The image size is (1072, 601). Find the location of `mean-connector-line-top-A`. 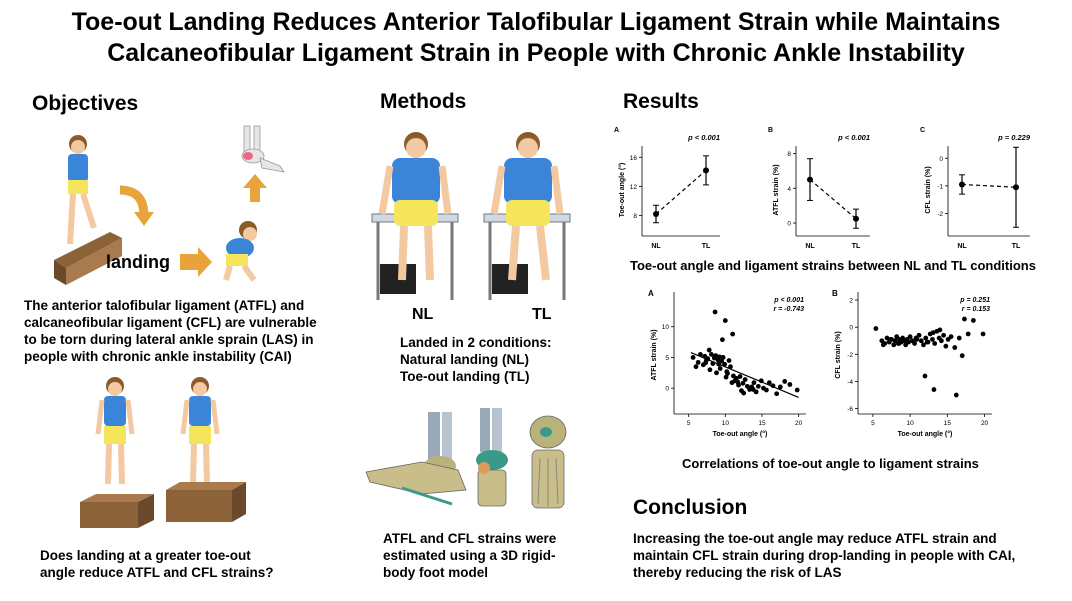

mean-connector-line-top-A is located at coordinates (681, 192).